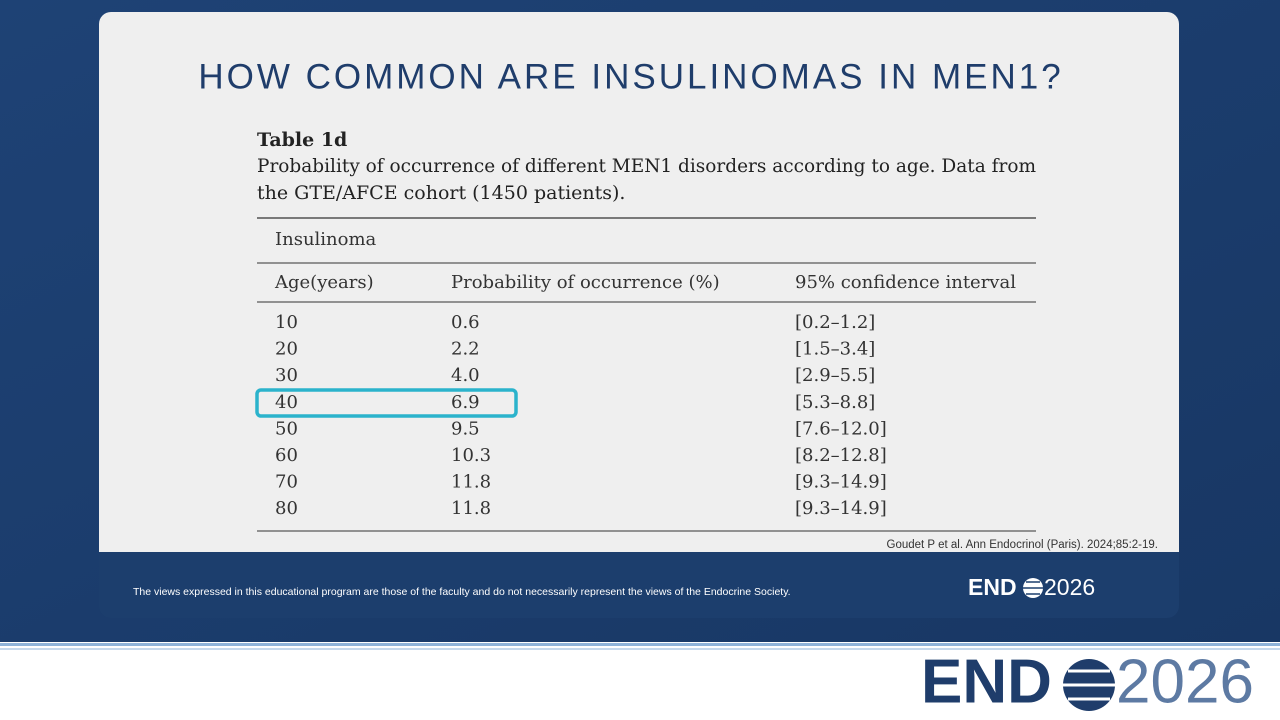  I want to click on table-cell: [1.5–3.4], so click(835, 349).